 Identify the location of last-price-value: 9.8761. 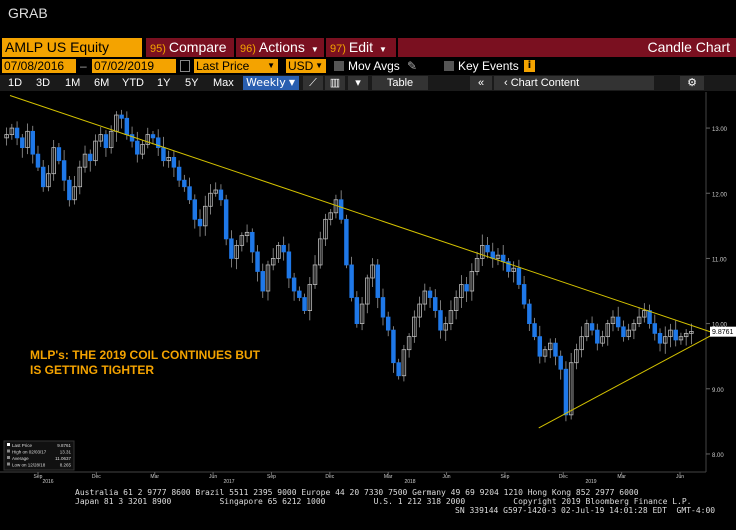
(723, 332).